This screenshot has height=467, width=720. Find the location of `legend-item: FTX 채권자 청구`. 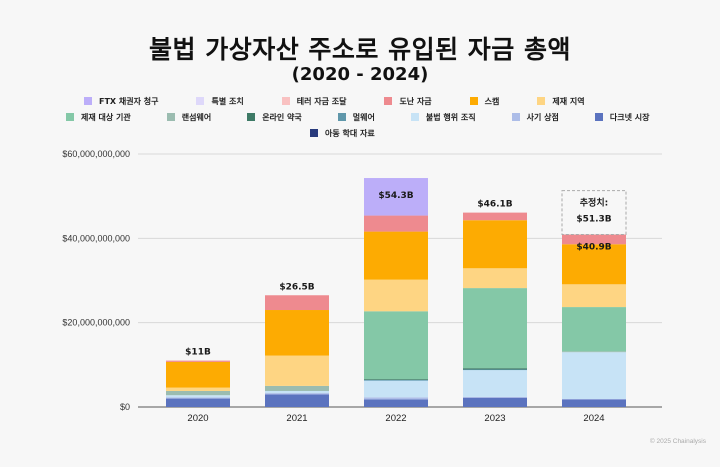

legend-item: FTX 채권자 청구 is located at coordinates (121, 101).